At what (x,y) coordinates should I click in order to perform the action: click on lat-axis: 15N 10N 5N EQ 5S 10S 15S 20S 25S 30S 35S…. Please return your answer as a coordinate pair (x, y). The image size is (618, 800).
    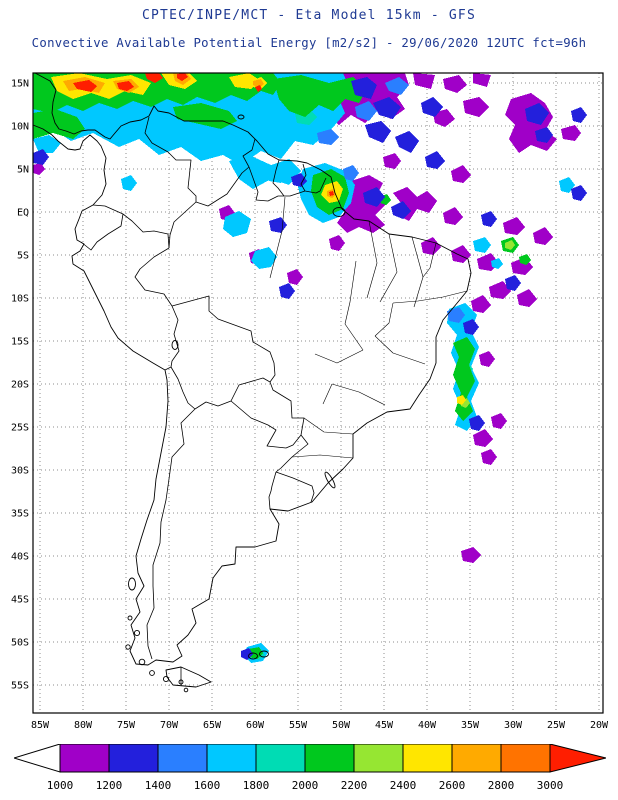
    Looking at the image, I should click on (20, 385).